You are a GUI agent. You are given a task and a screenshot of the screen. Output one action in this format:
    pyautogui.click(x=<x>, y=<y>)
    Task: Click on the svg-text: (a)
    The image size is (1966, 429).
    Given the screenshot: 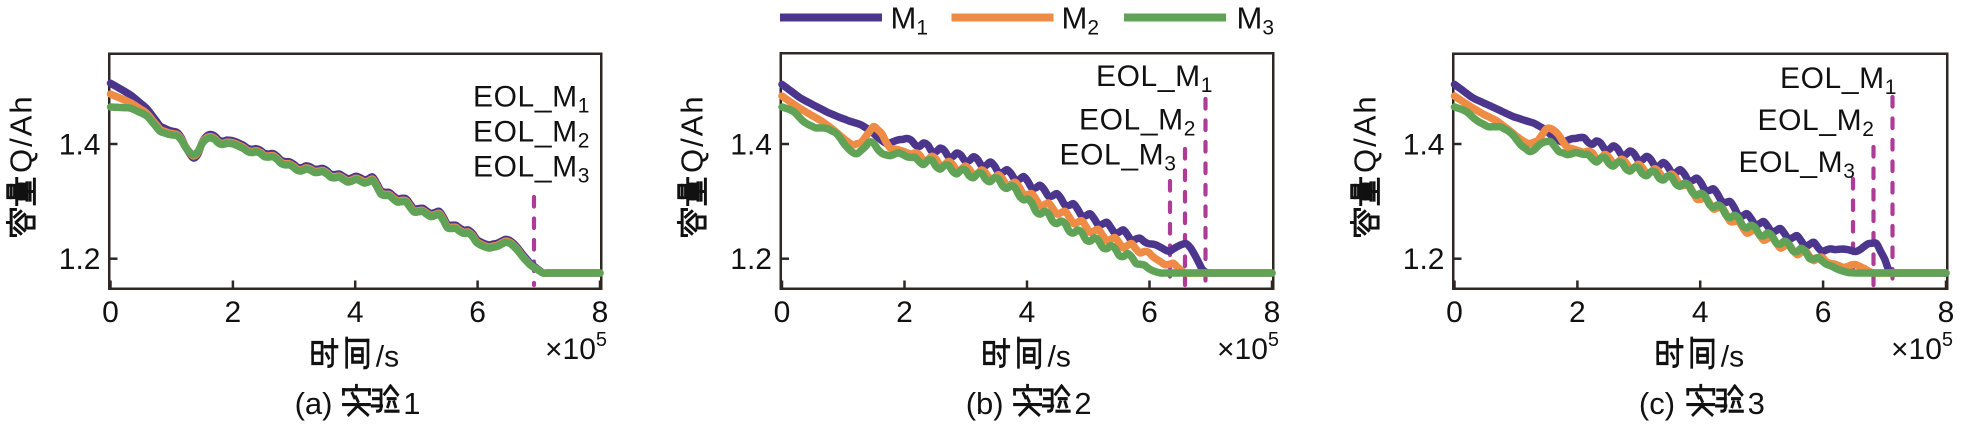 What is the action you would take?
    pyautogui.click(x=314, y=403)
    